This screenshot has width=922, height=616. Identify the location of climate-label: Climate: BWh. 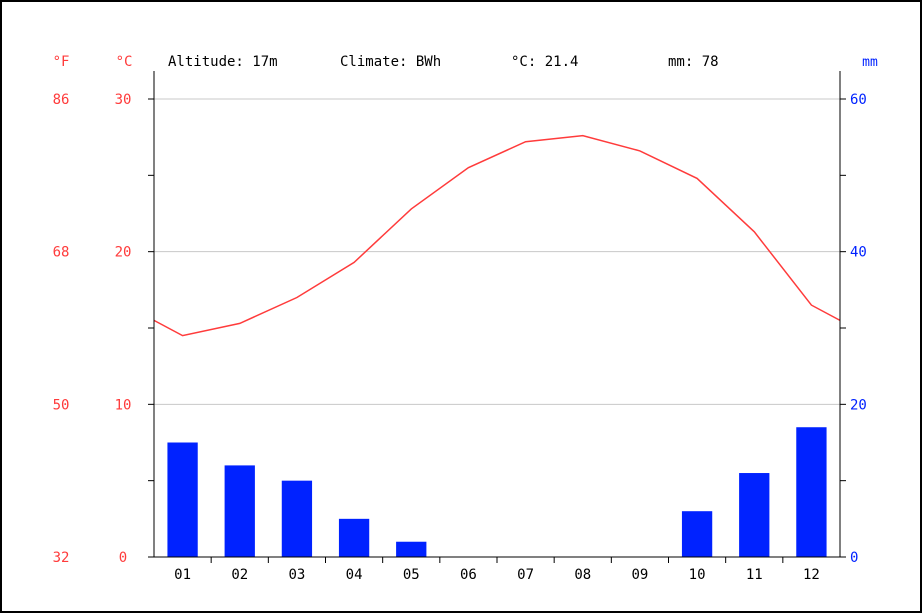
(390, 62).